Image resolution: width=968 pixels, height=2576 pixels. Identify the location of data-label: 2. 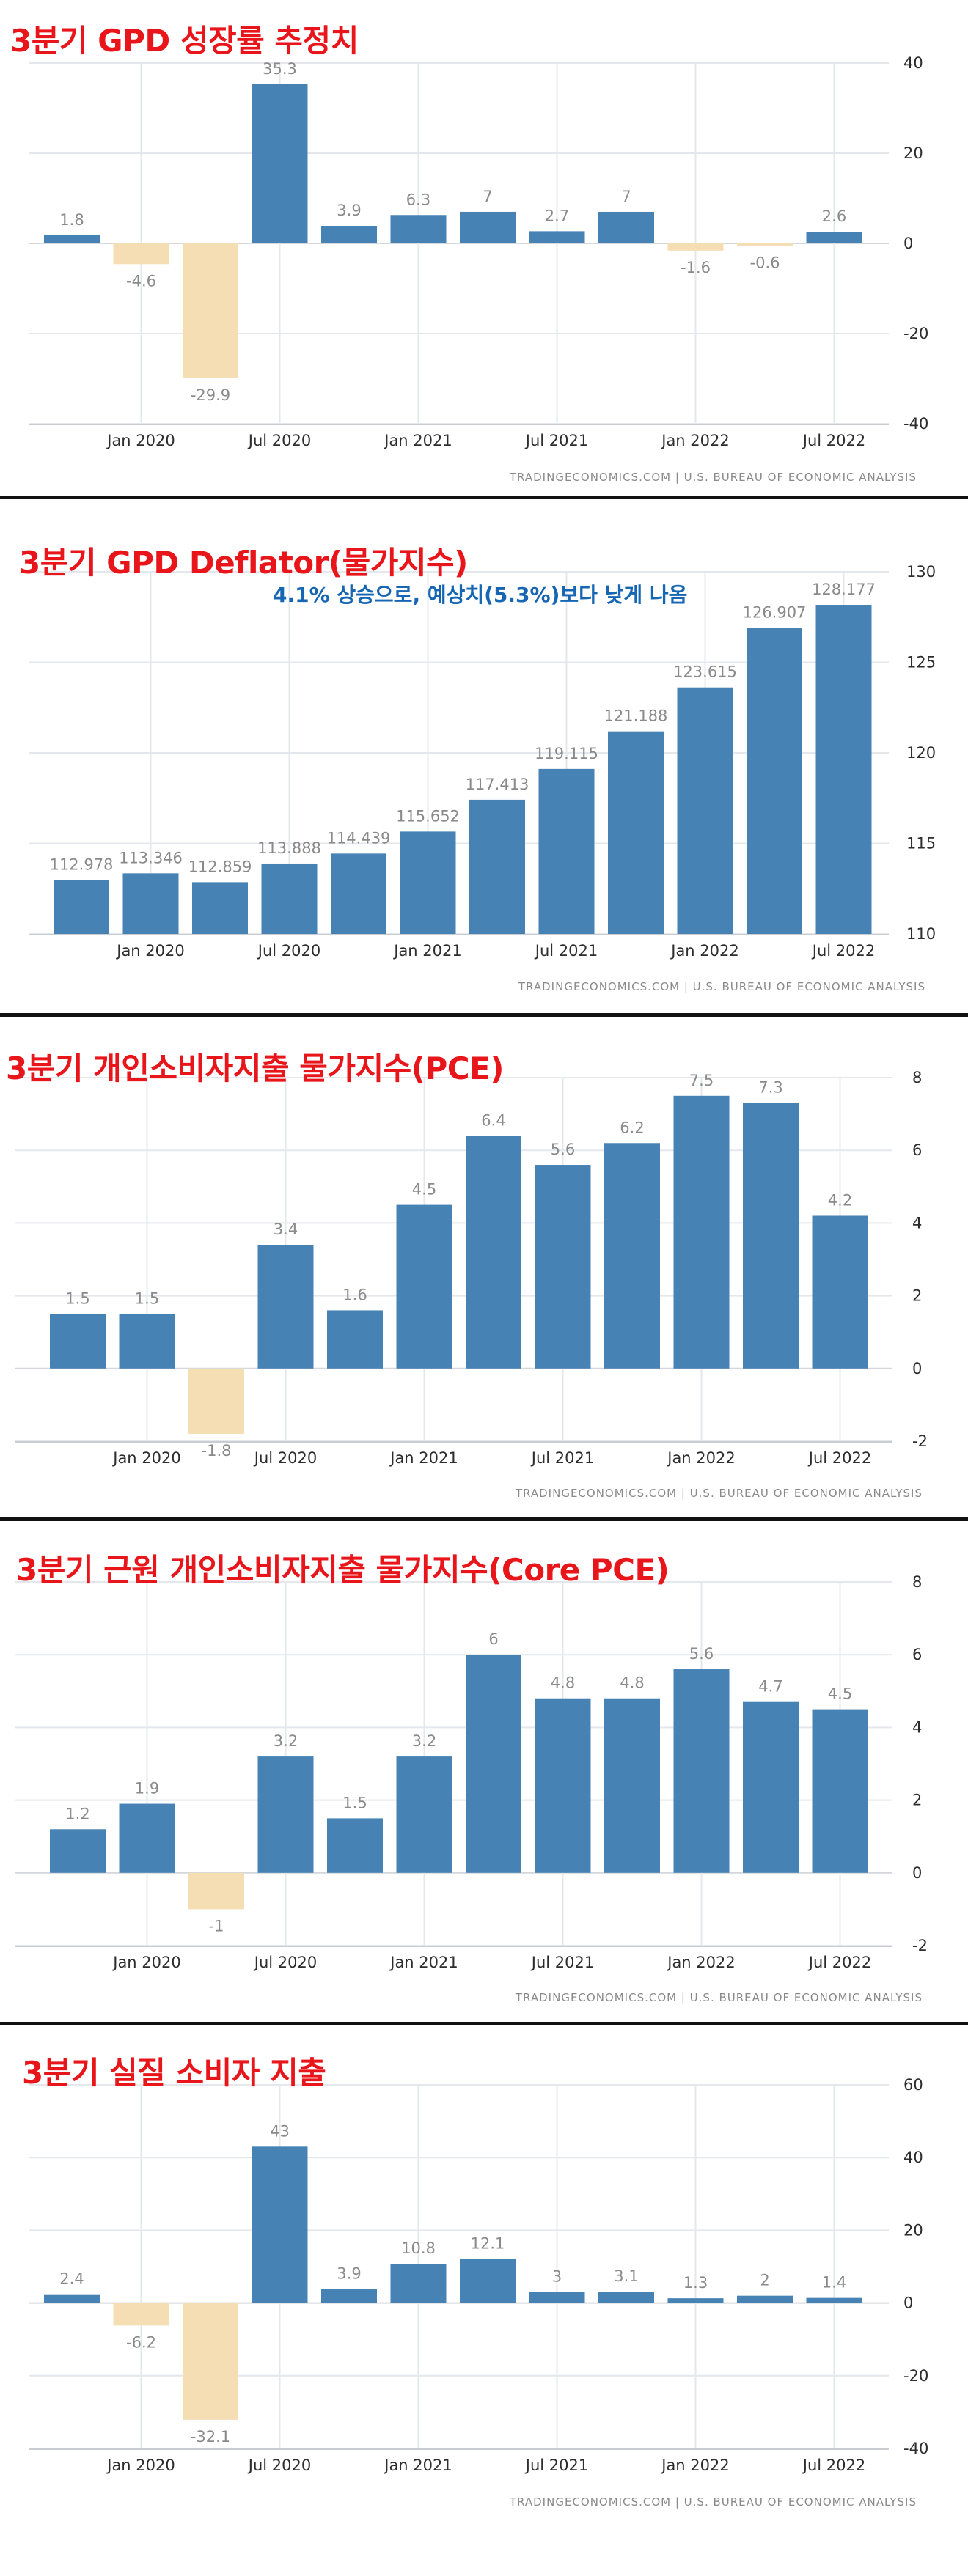
(764, 2280).